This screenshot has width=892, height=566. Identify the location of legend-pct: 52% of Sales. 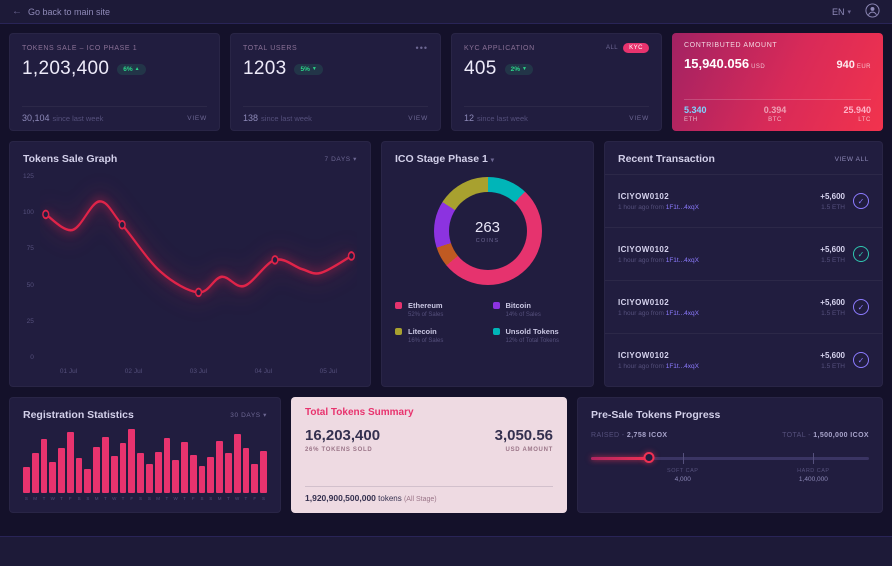
(426, 315).